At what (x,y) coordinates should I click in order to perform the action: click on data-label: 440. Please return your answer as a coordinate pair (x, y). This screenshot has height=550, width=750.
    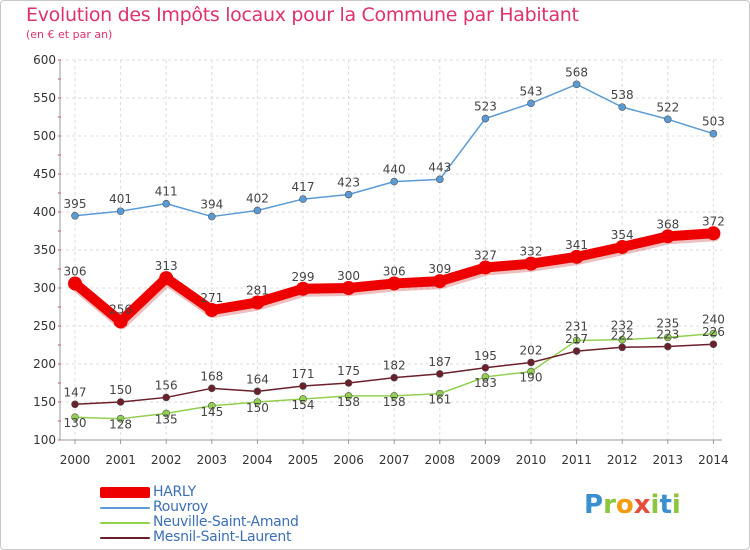
    Looking at the image, I should click on (394, 170).